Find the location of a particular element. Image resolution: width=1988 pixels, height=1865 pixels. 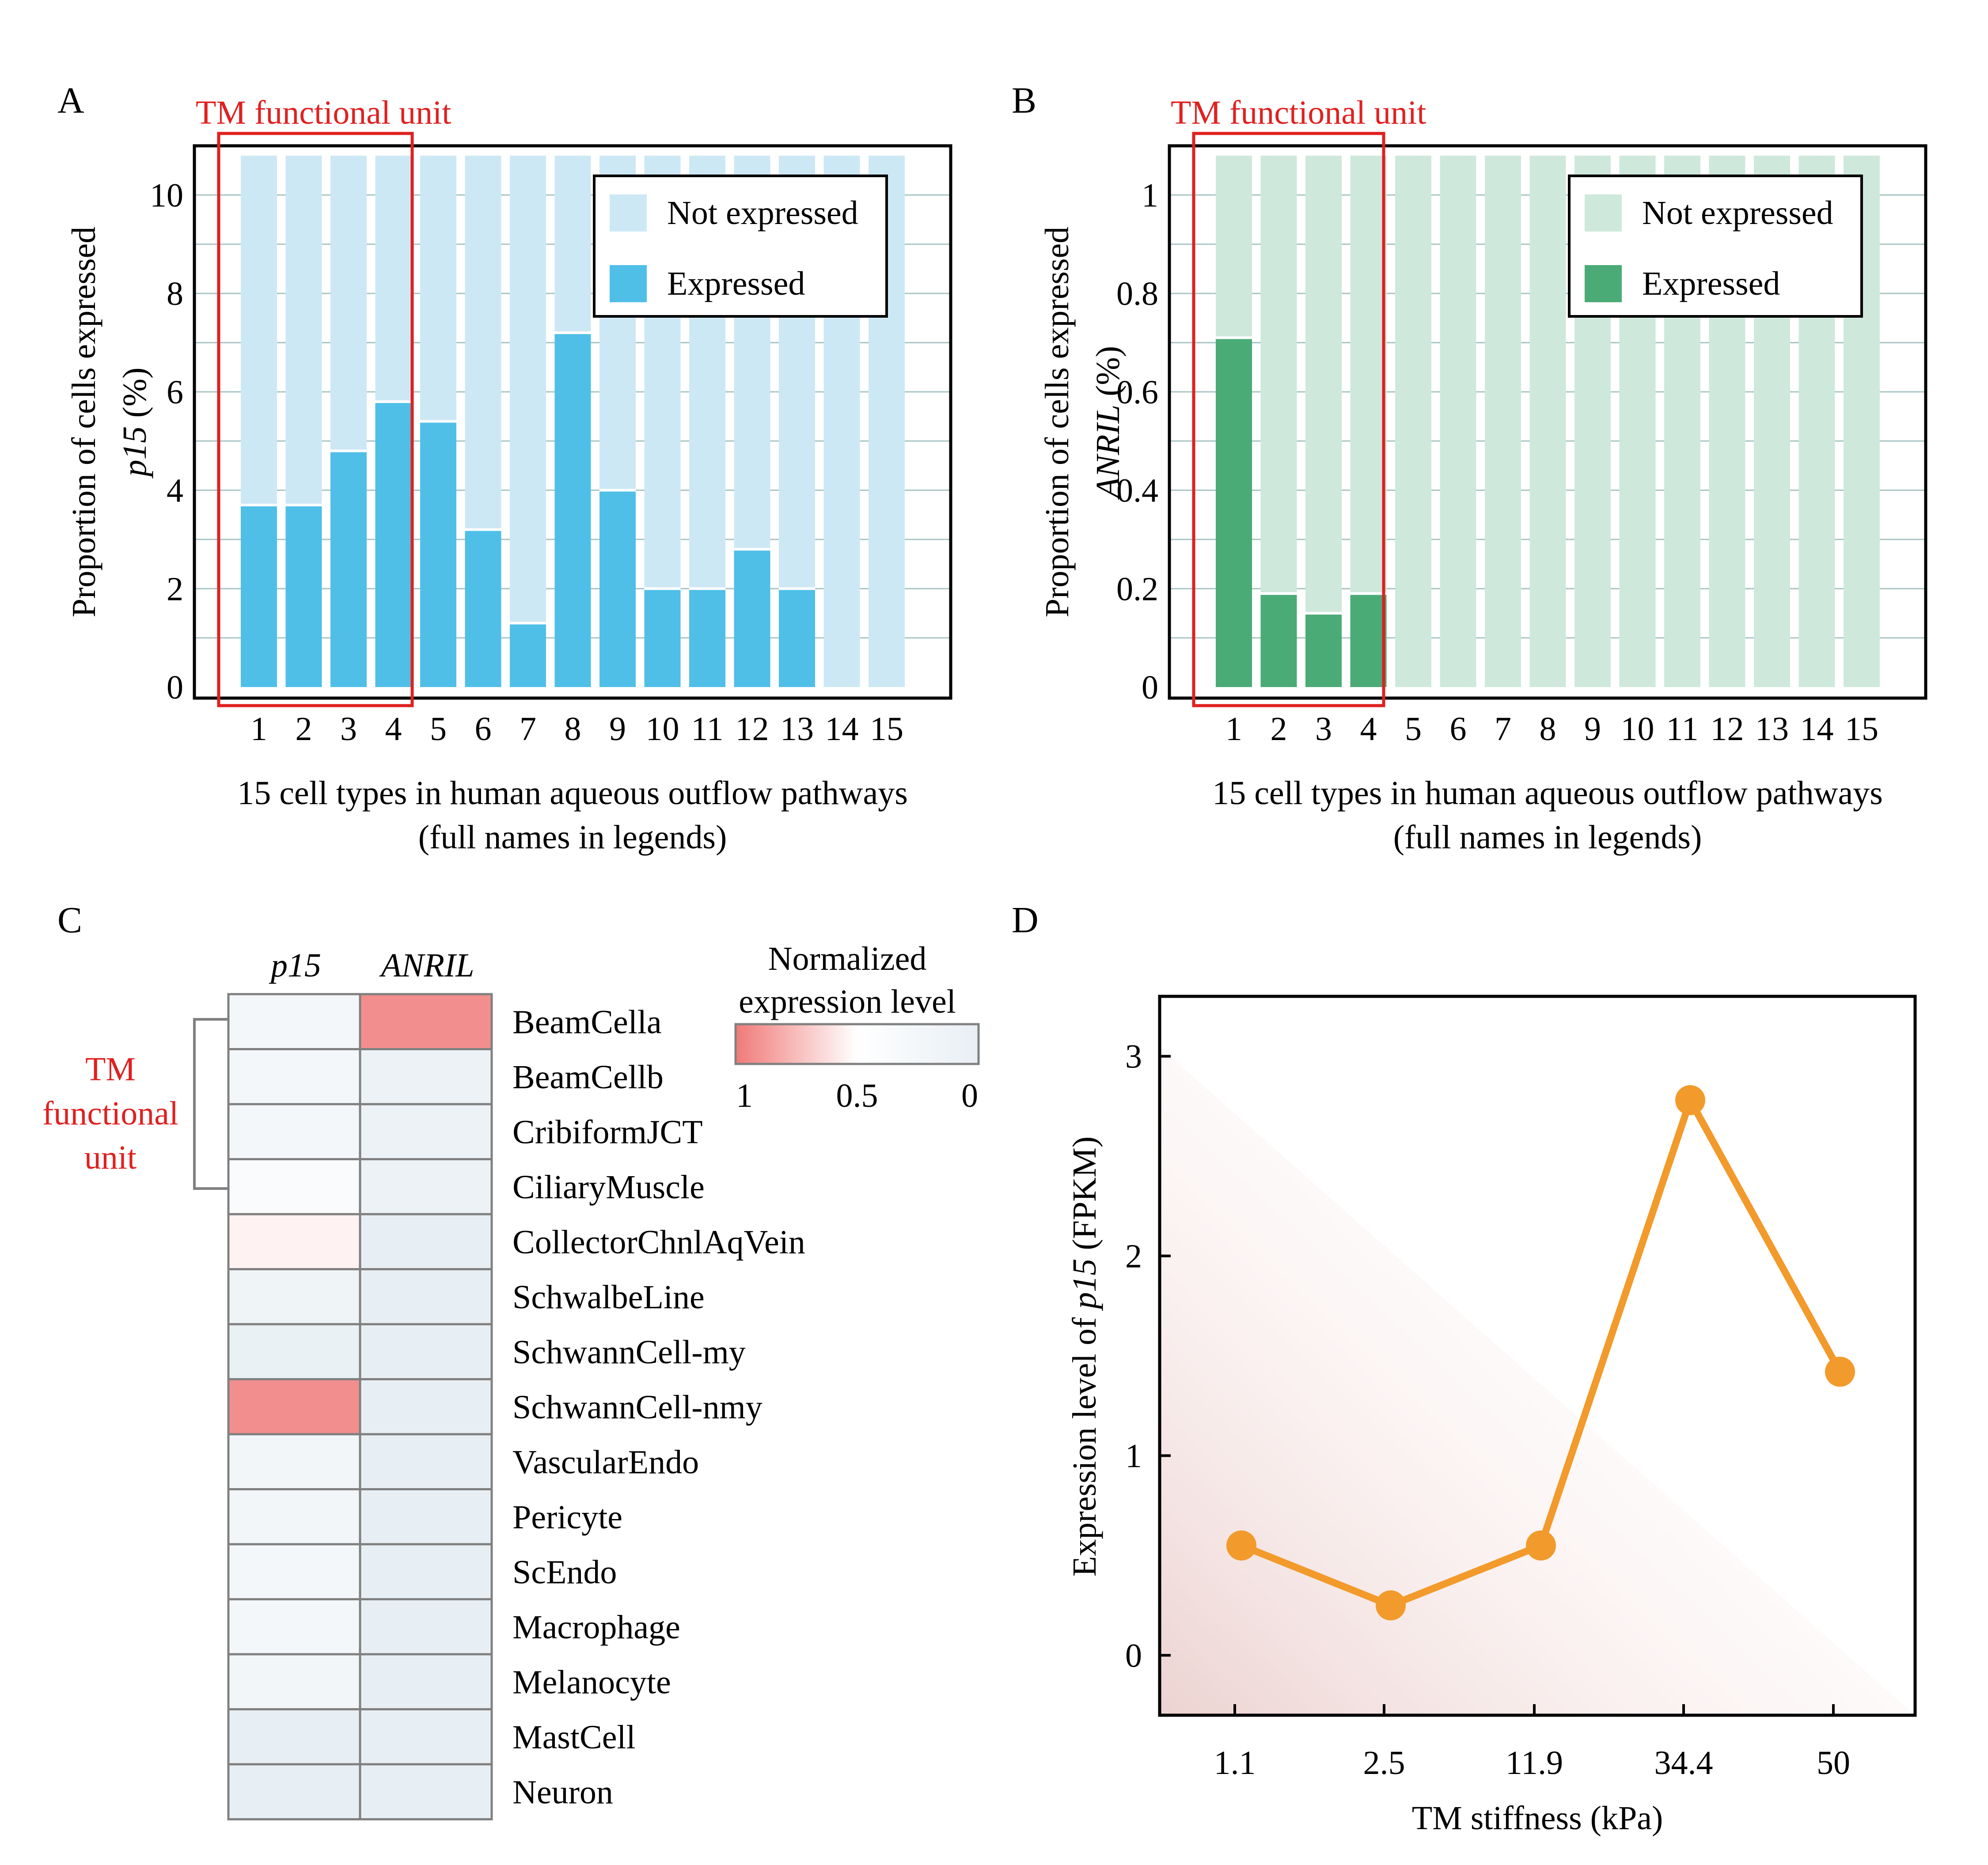

panel-a-legend: Not expressed Expressed is located at coordinates (740, 246).